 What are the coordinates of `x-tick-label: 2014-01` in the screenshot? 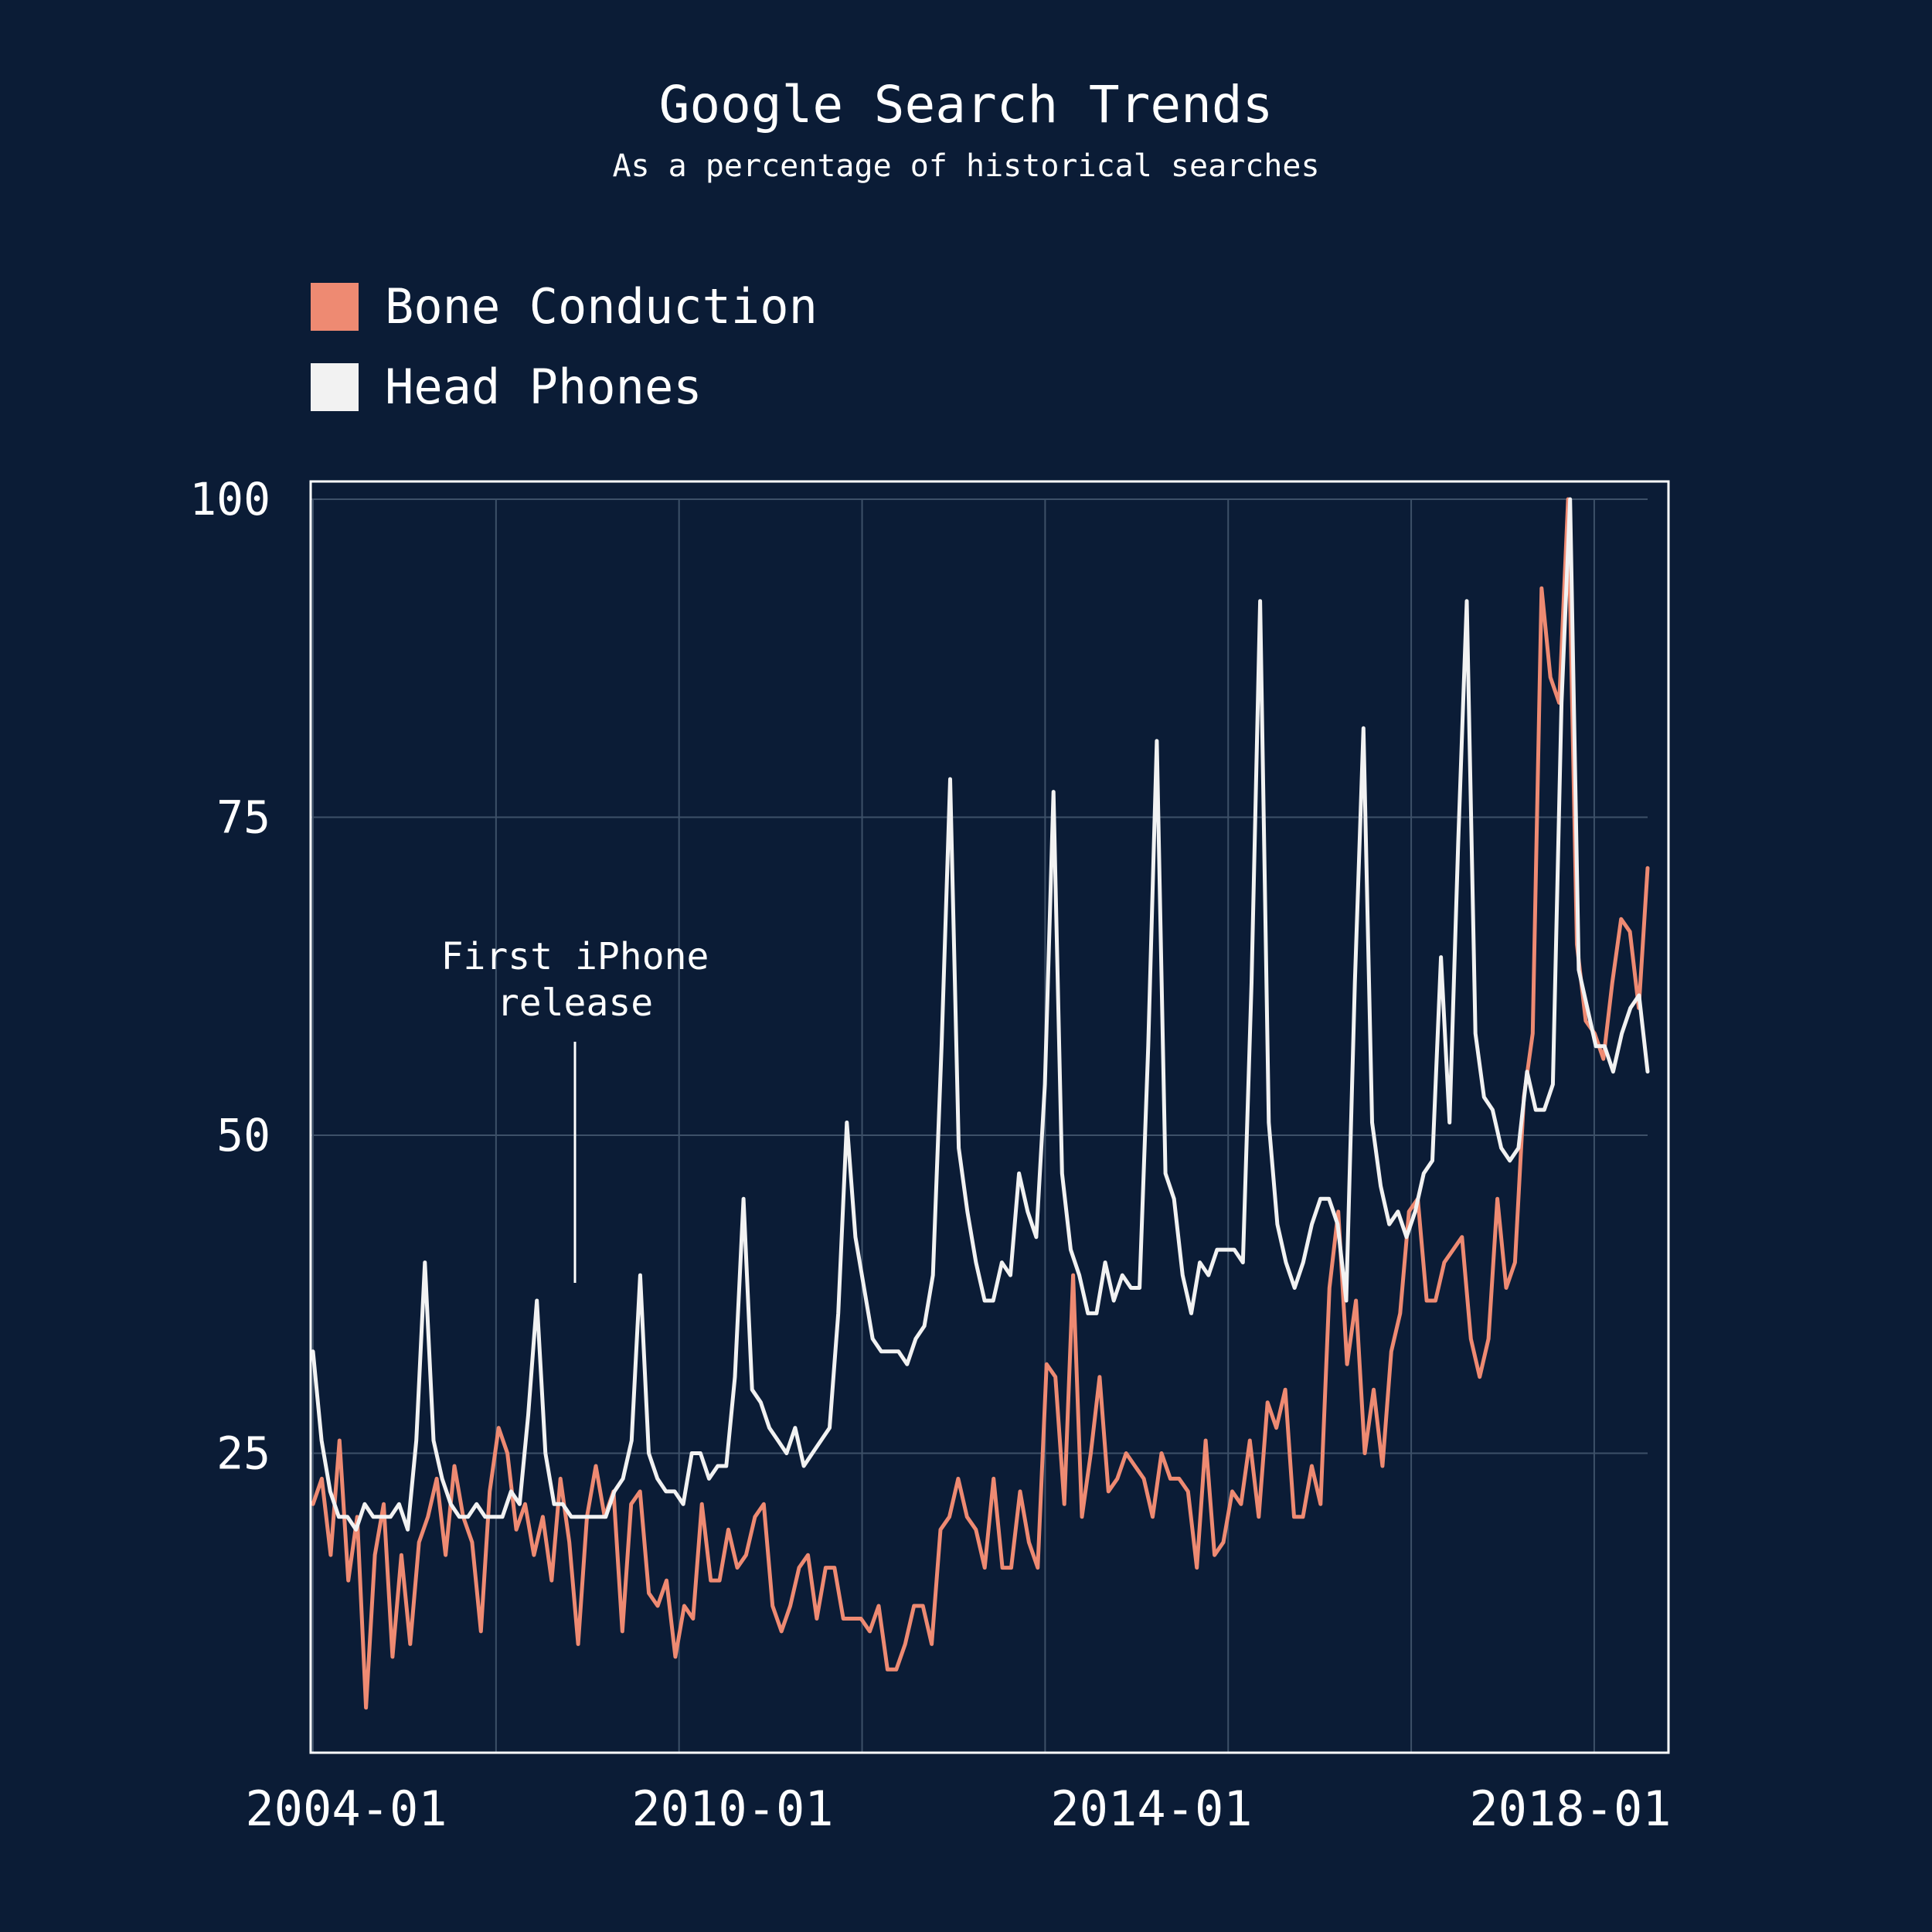 It's located at (1151, 1809).